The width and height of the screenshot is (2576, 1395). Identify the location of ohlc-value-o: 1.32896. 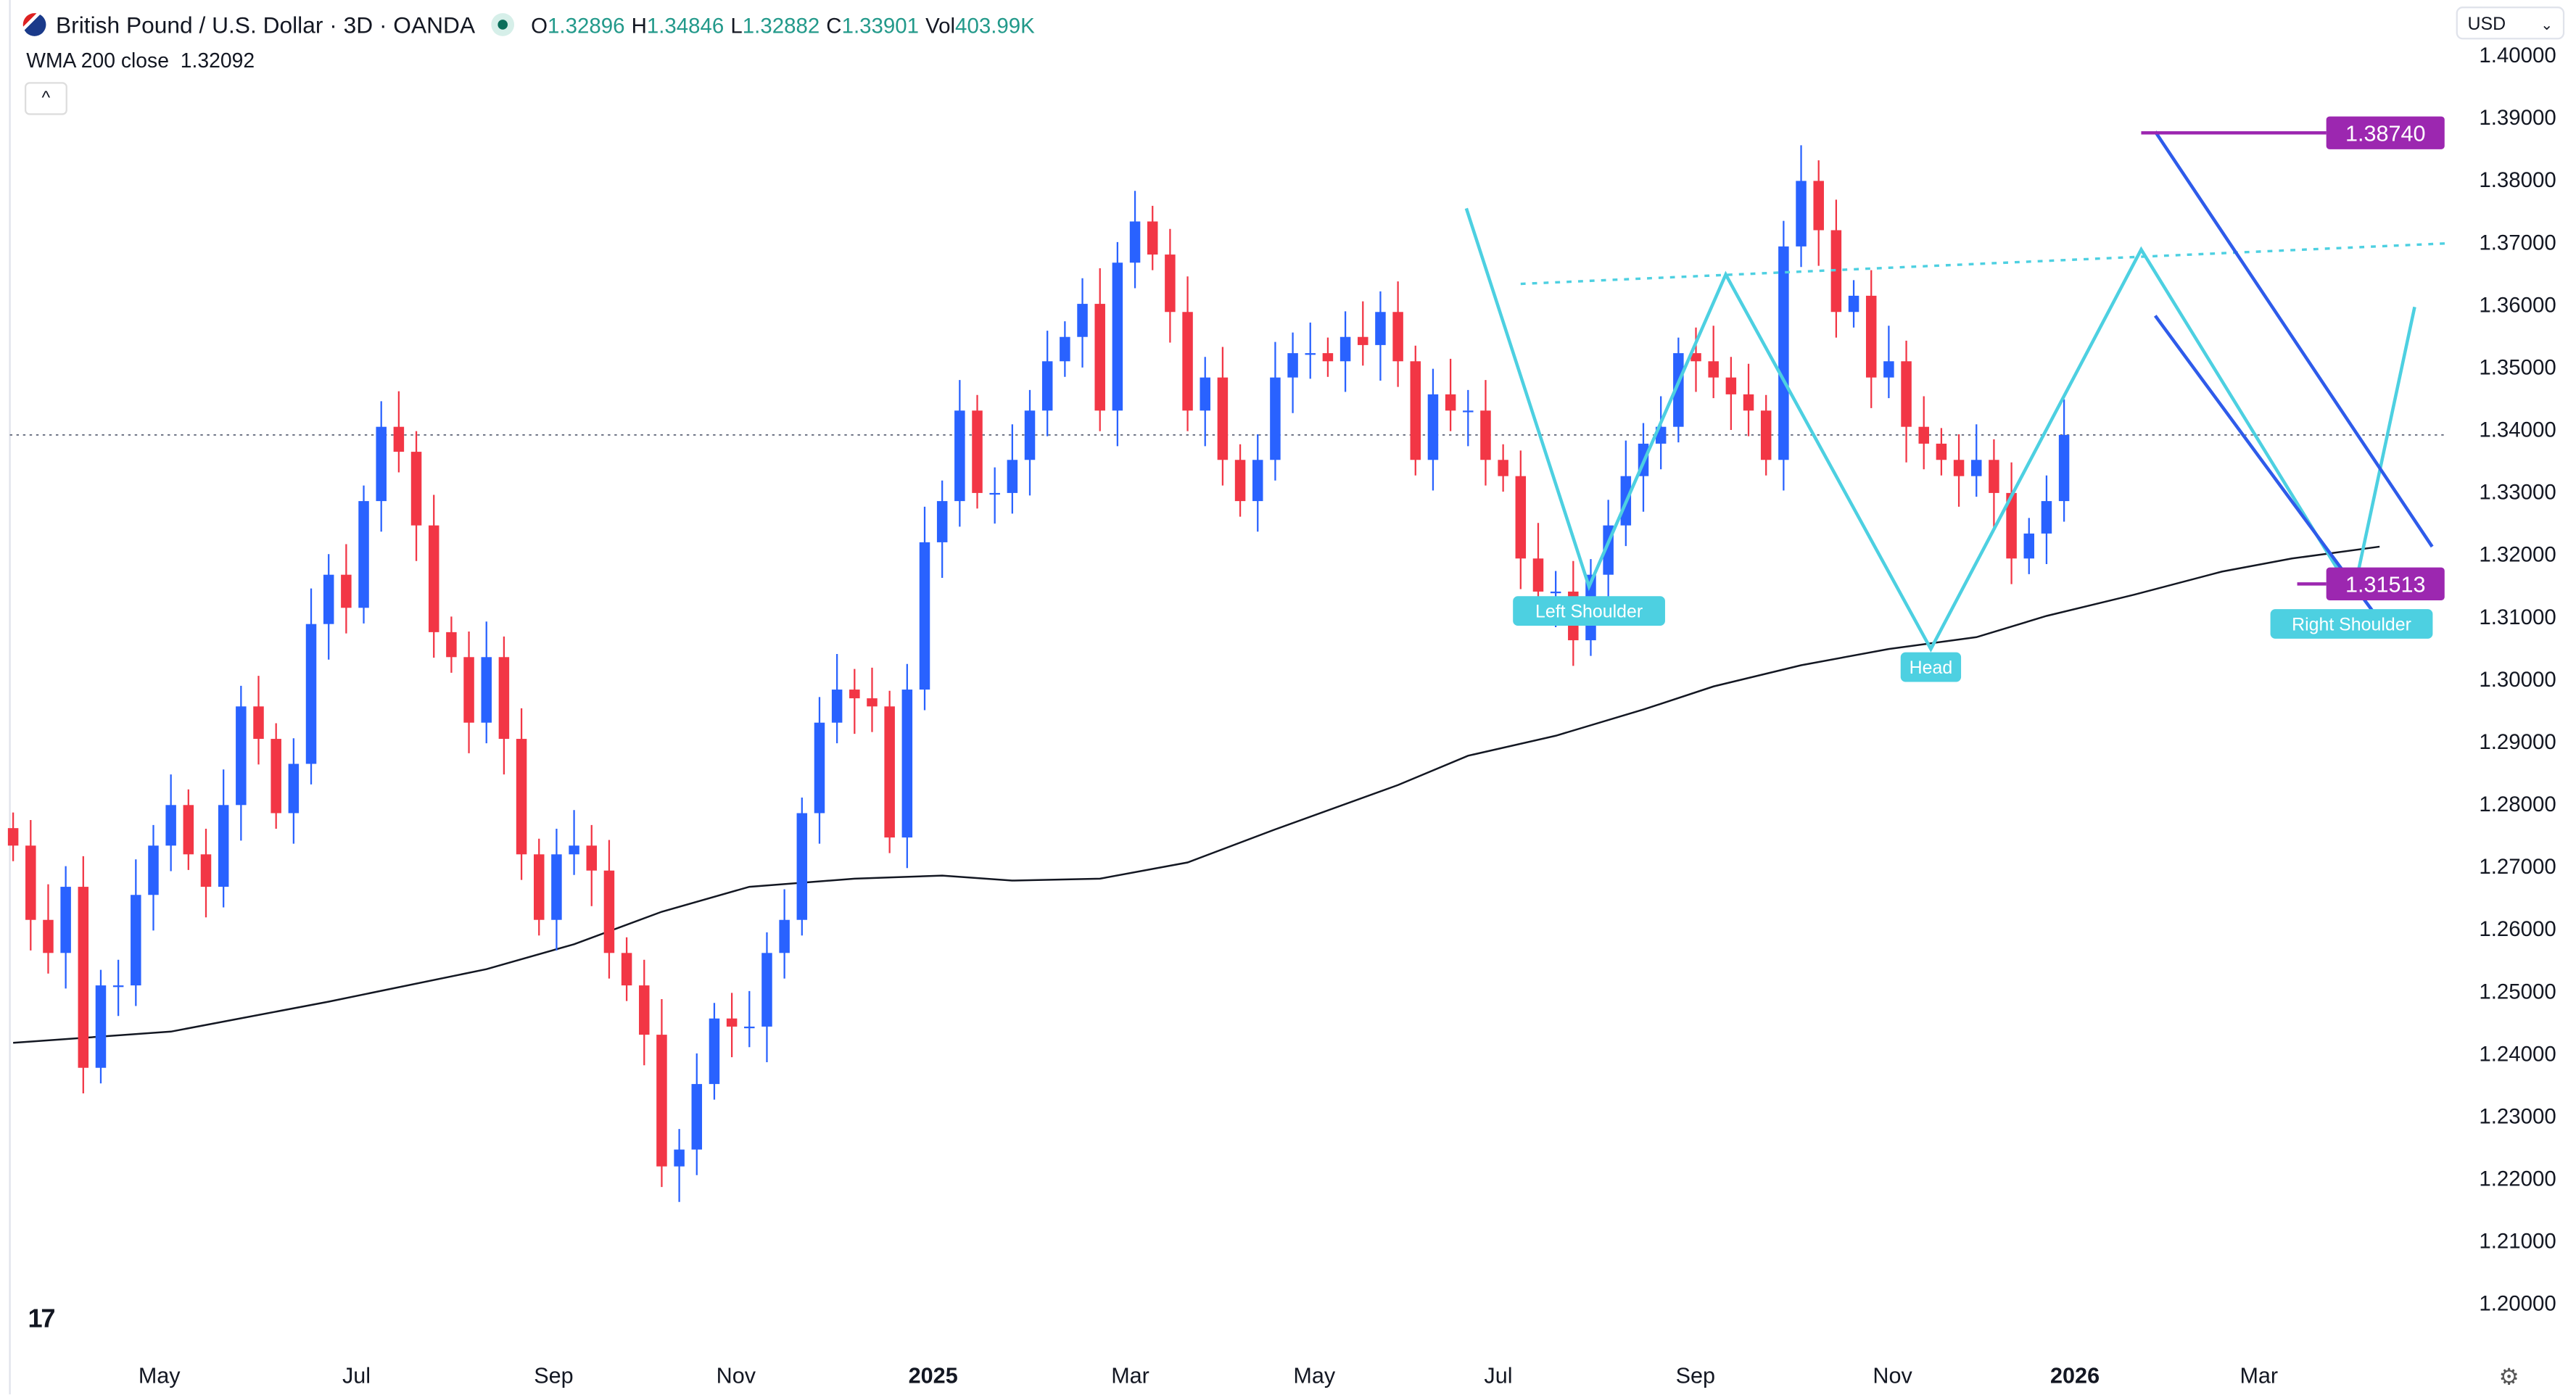
(586, 25).